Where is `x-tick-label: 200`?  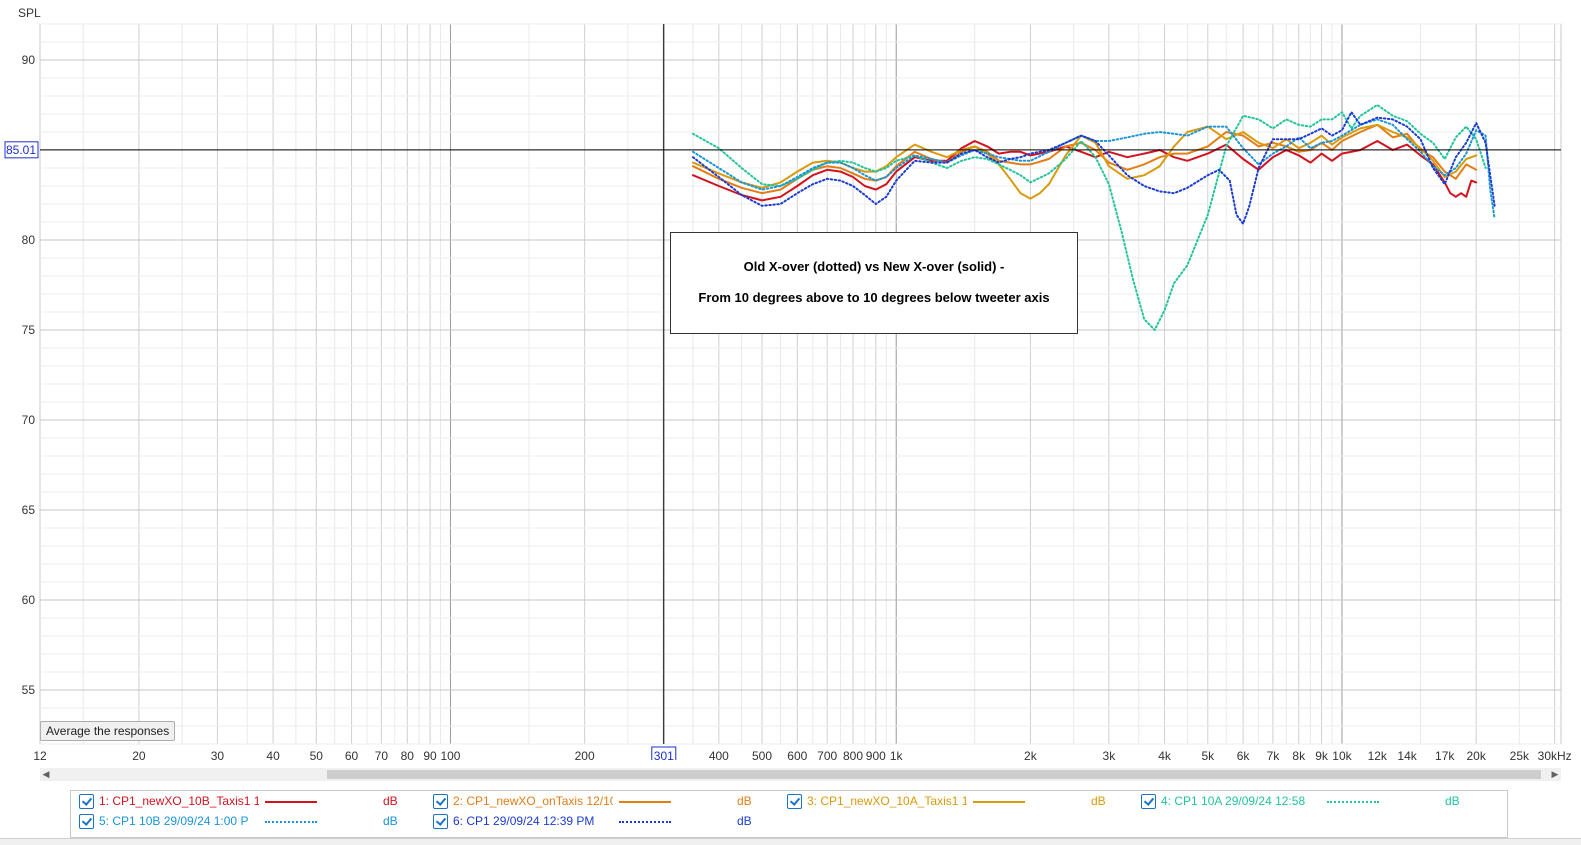
x-tick-label: 200 is located at coordinates (585, 754).